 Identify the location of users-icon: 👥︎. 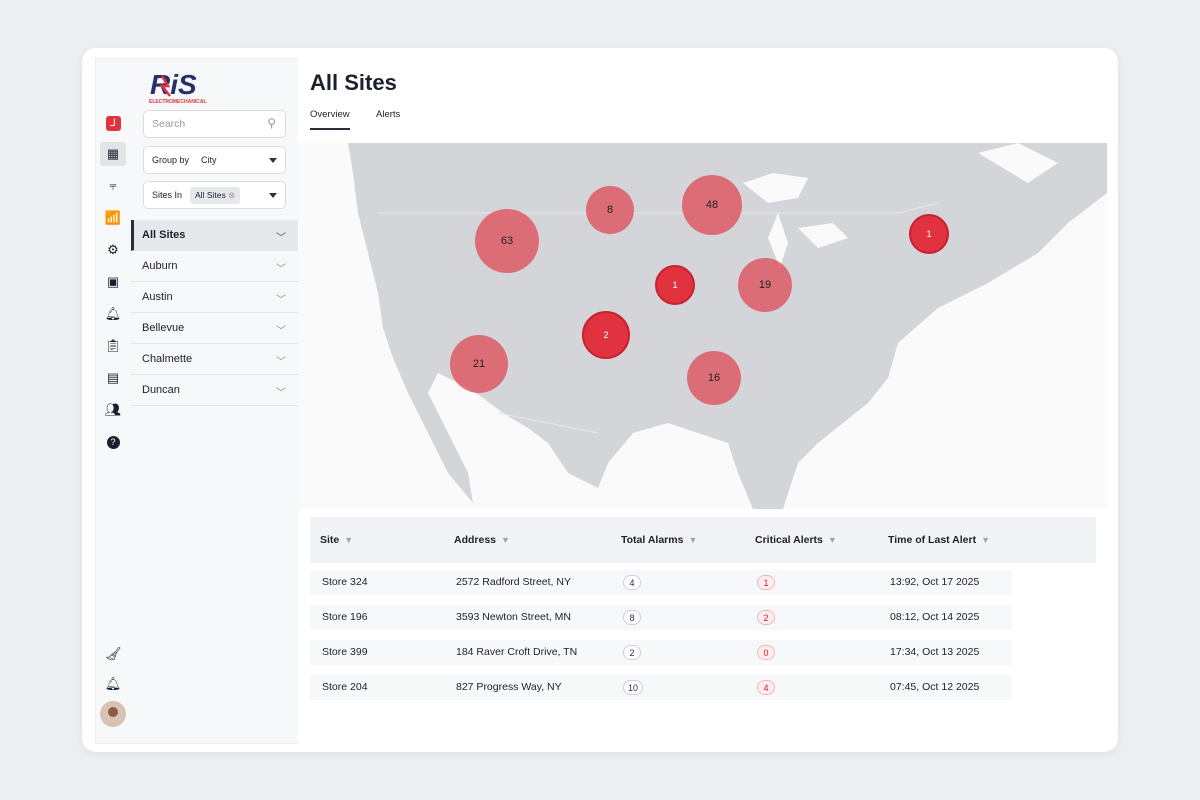
(113, 409).